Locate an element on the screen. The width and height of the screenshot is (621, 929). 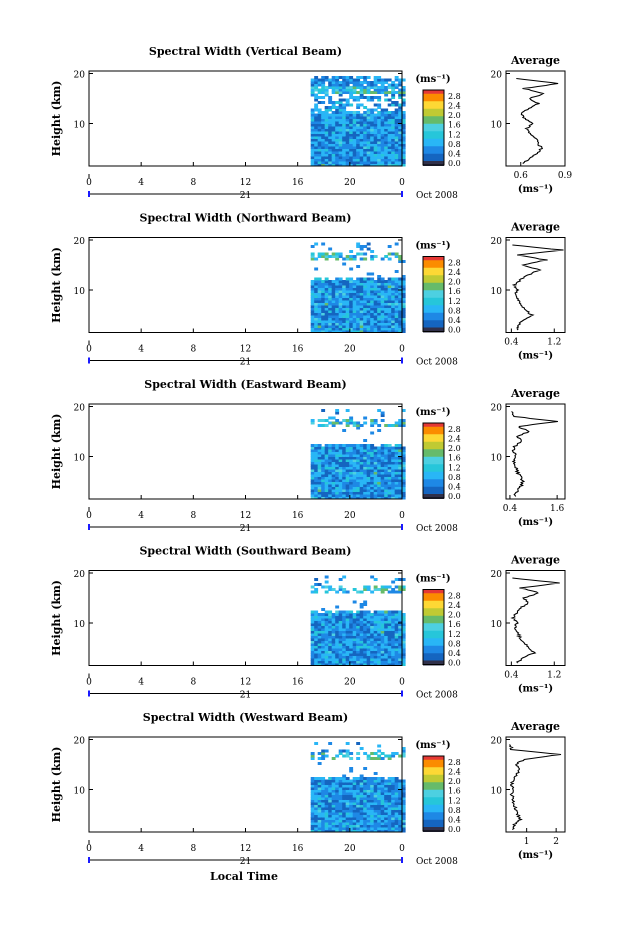
average-x-tick-label: 0.4 is located at coordinates (510, 509).